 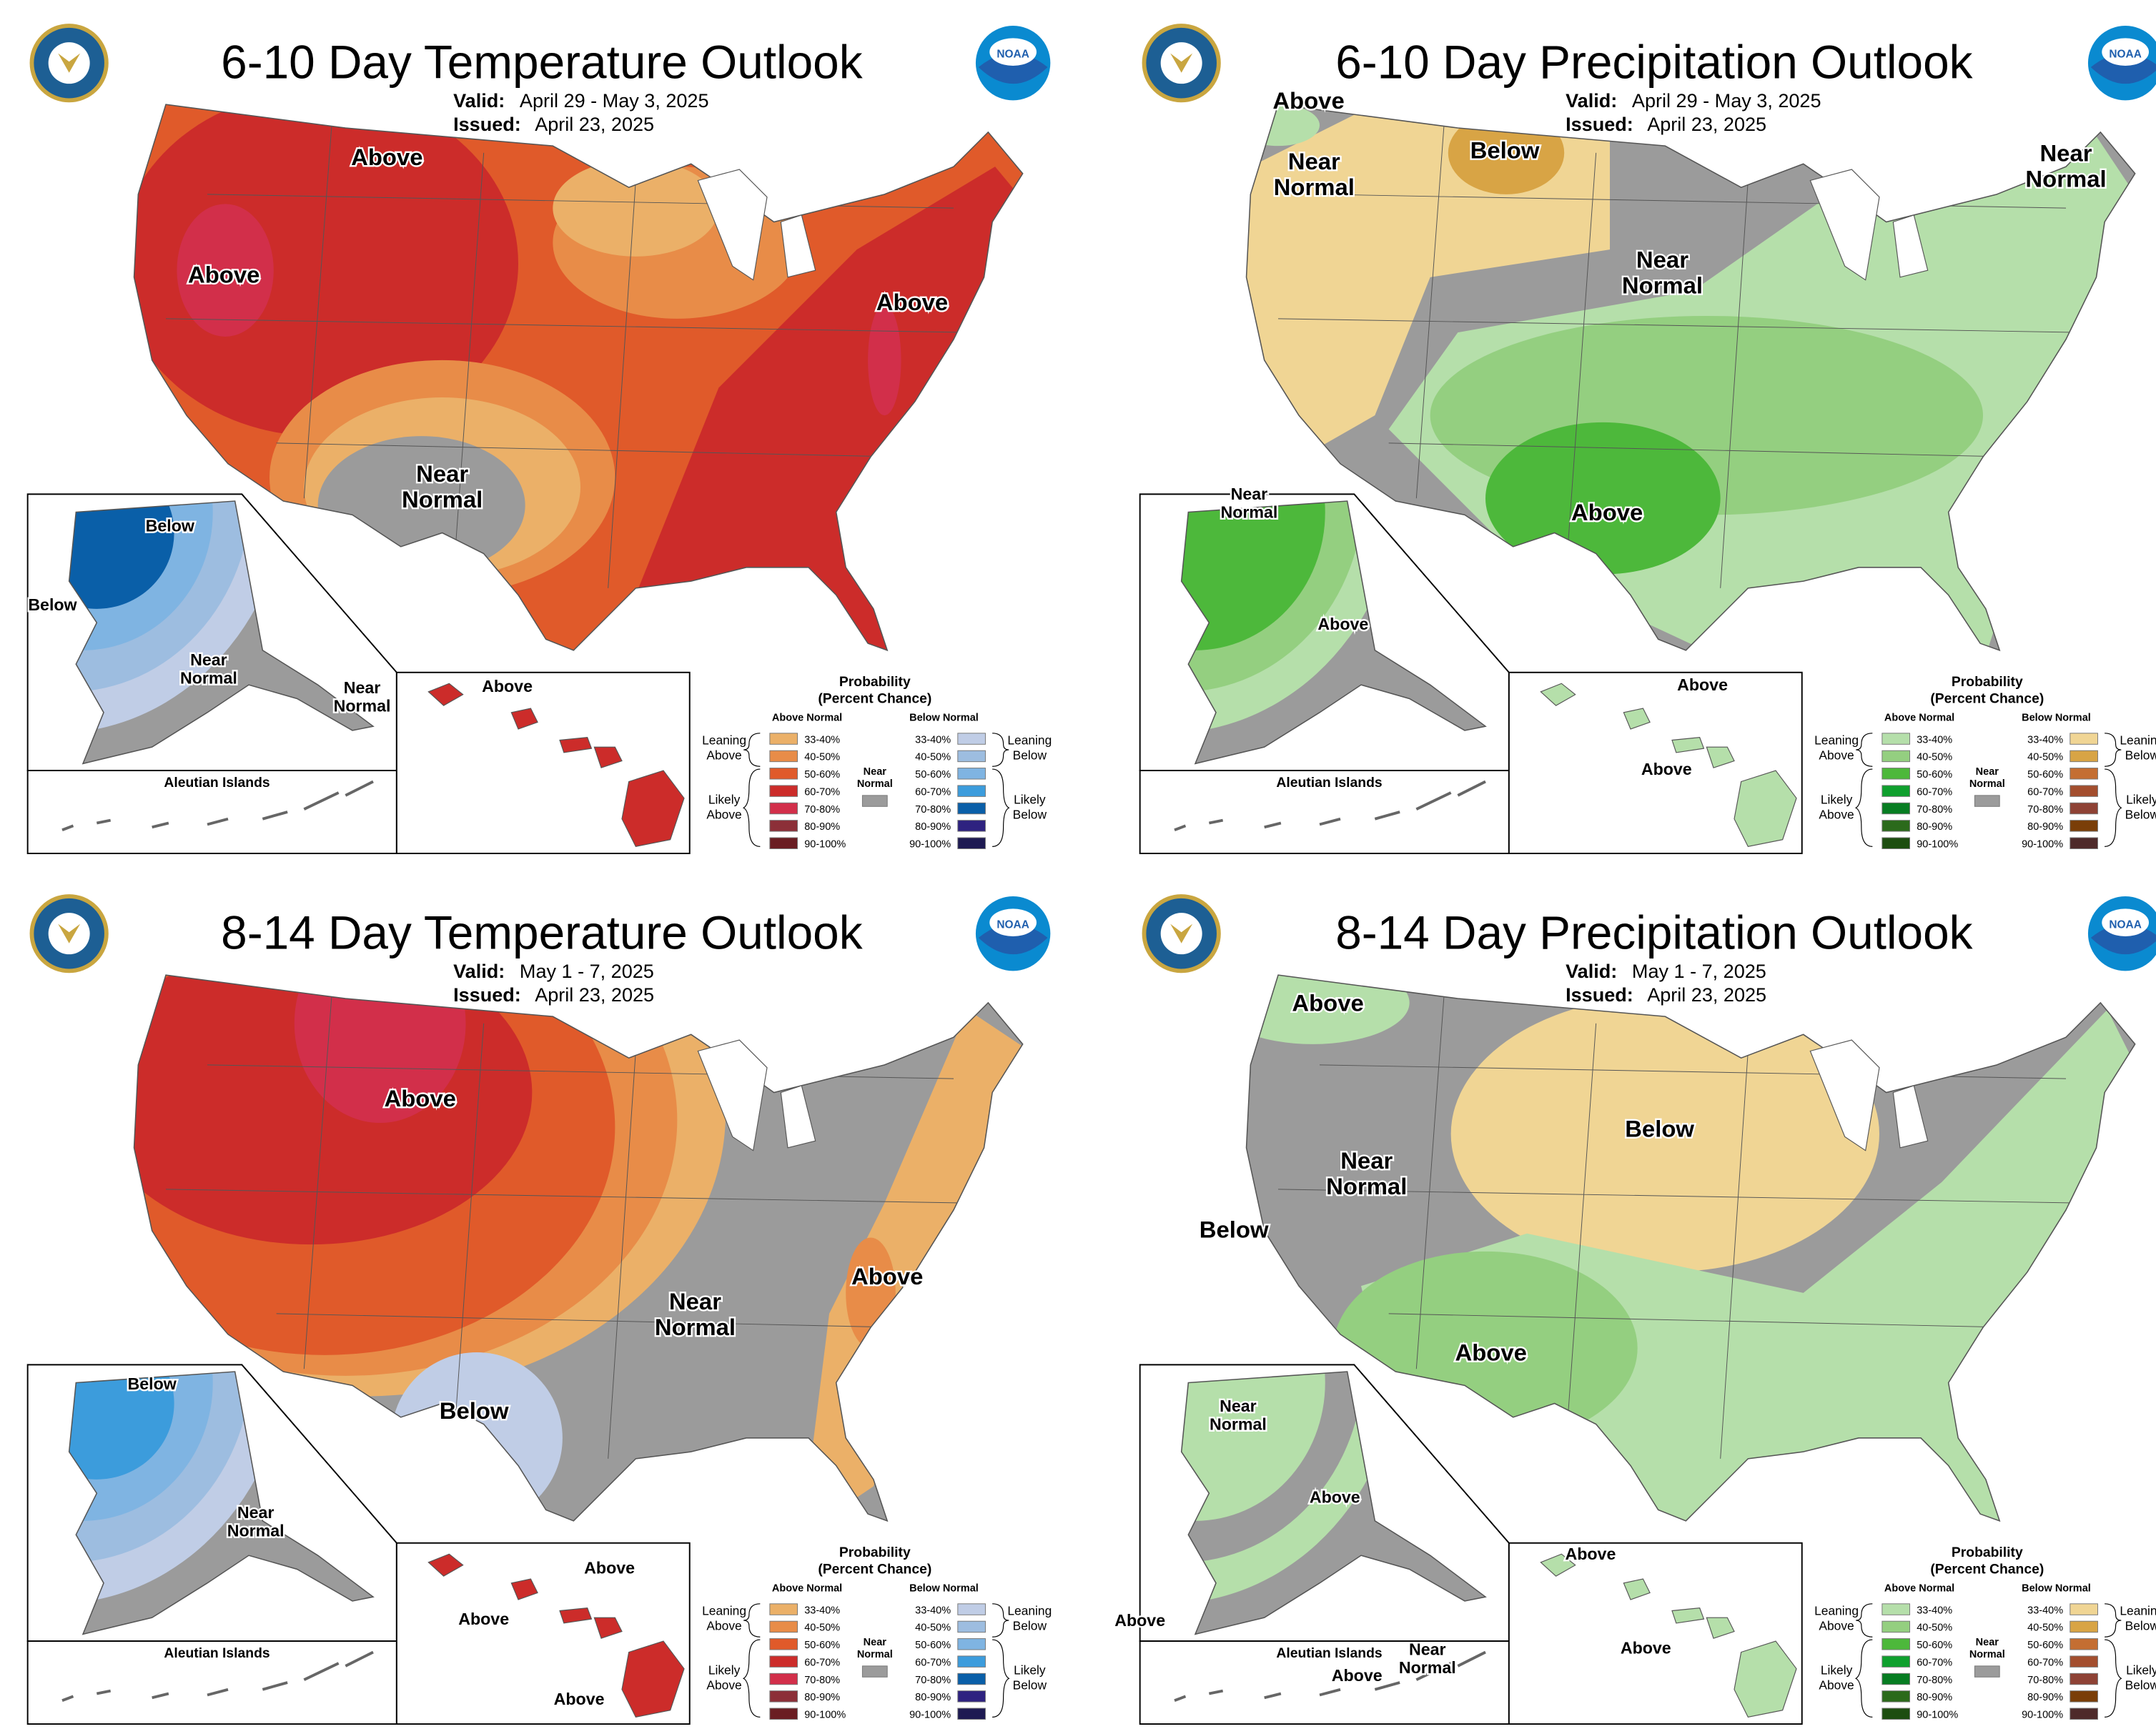 I want to click on aleutian-inset-frame, so click(x=1324, y=812).